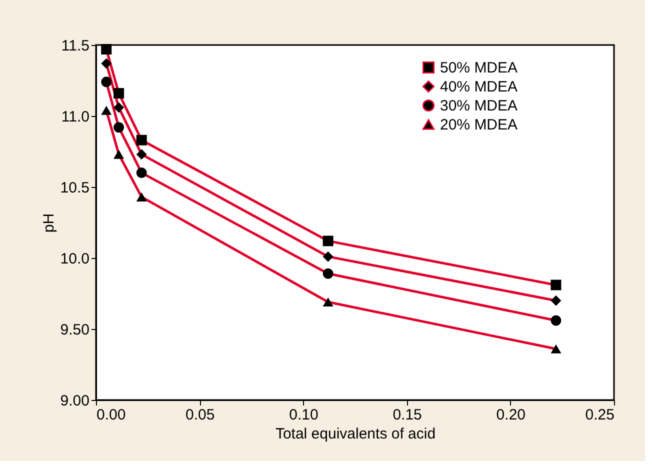  Describe the element at coordinates (75, 46) in the screenshot. I see `y-tick-label: 11.5` at that location.